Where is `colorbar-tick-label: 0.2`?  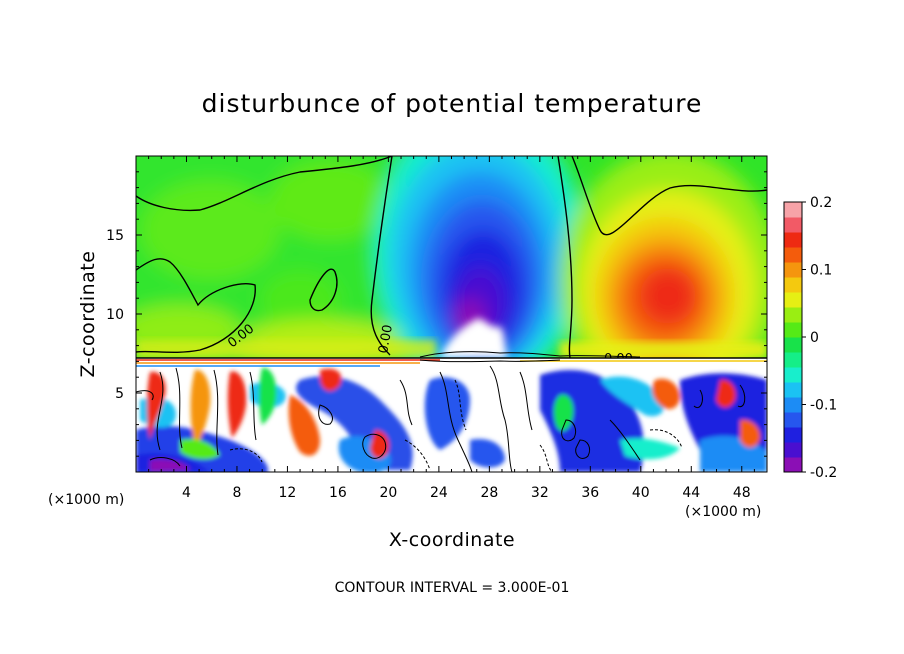 colorbar-tick-label: 0.2 is located at coordinates (821, 203).